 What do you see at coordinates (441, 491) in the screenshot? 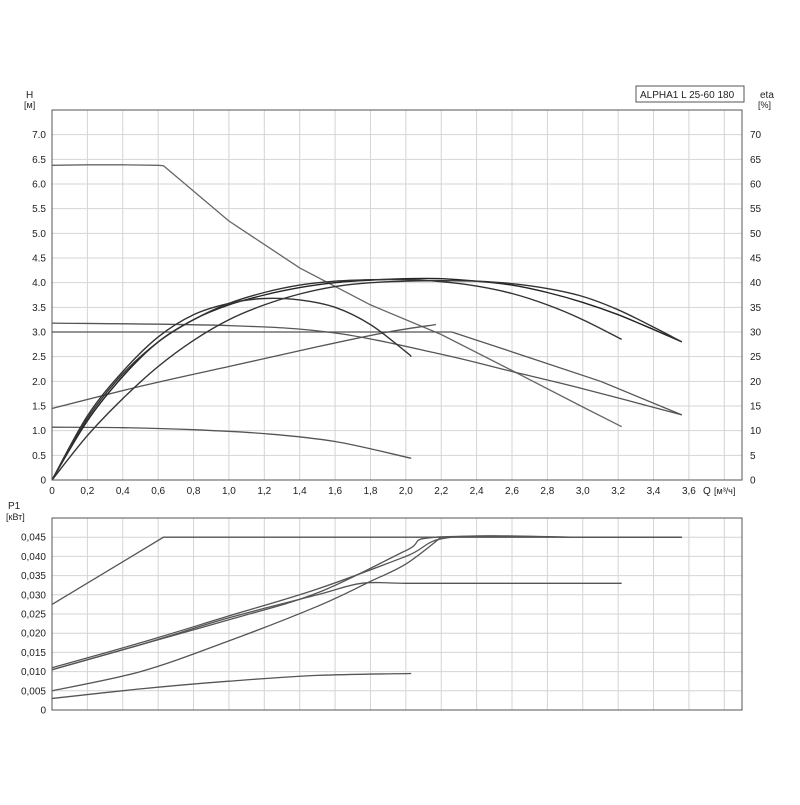
I see `x-tick-label: 2,2` at bounding box center [441, 491].